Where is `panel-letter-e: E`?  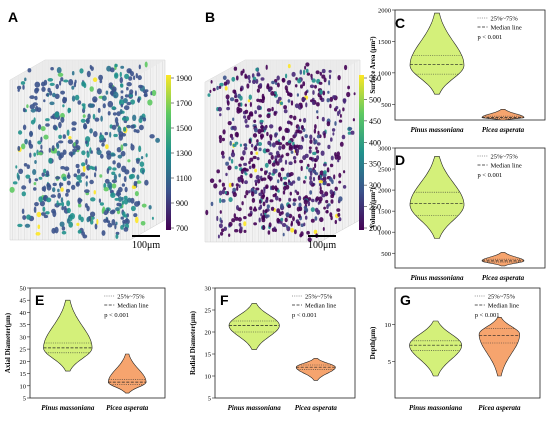 panel-letter-e: E is located at coordinates (39, 300).